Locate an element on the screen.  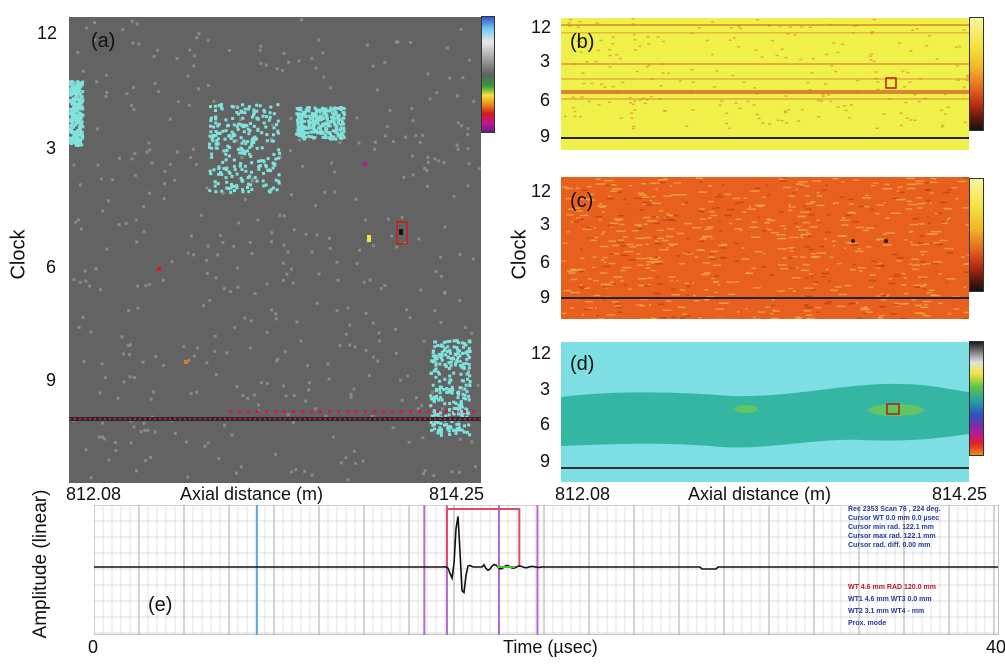
a-xlabel: Axial distance (m) is located at coordinates (252, 494).